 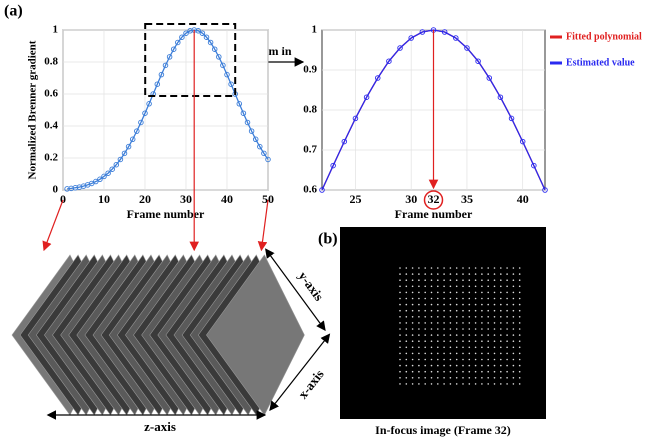 What do you see at coordinates (434, 199) in the screenshot?
I see `x-tick-label: 32` at bounding box center [434, 199].